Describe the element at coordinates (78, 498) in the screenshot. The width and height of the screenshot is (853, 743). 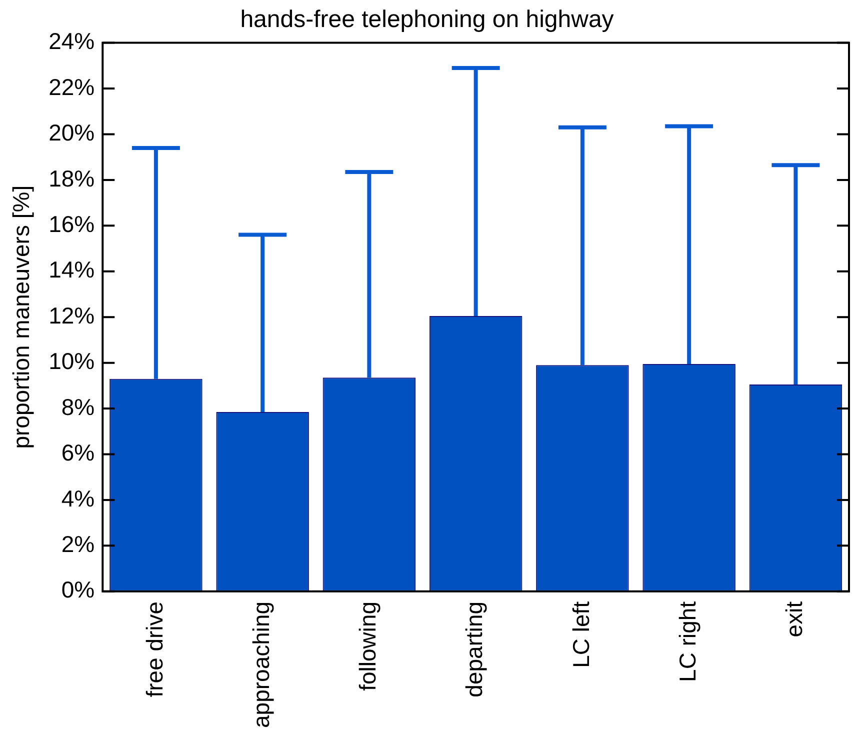
I see `y-tick-label: 4%` at that location.